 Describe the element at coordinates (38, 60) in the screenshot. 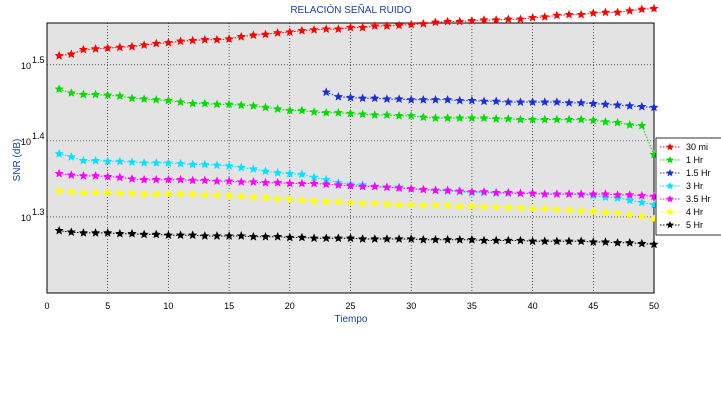

I see `y-tick-exponent: 1.5` at that location.